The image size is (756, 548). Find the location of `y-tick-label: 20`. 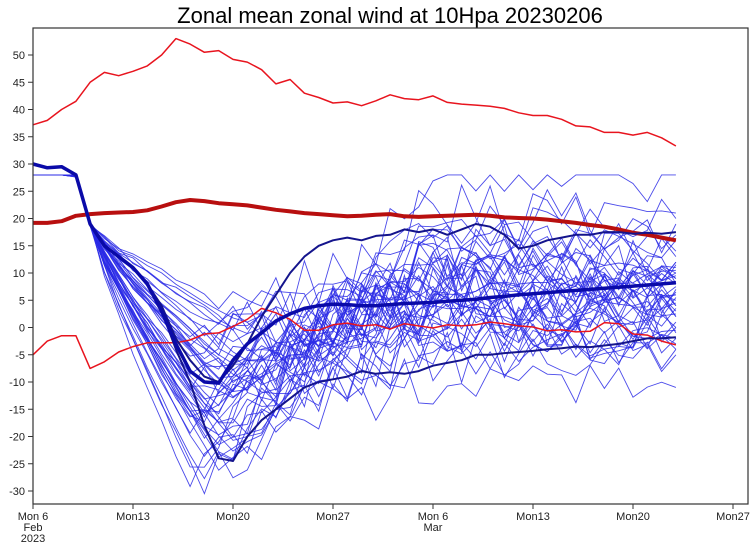

y-tick-label: 20 is located at coordinates (19, 220).